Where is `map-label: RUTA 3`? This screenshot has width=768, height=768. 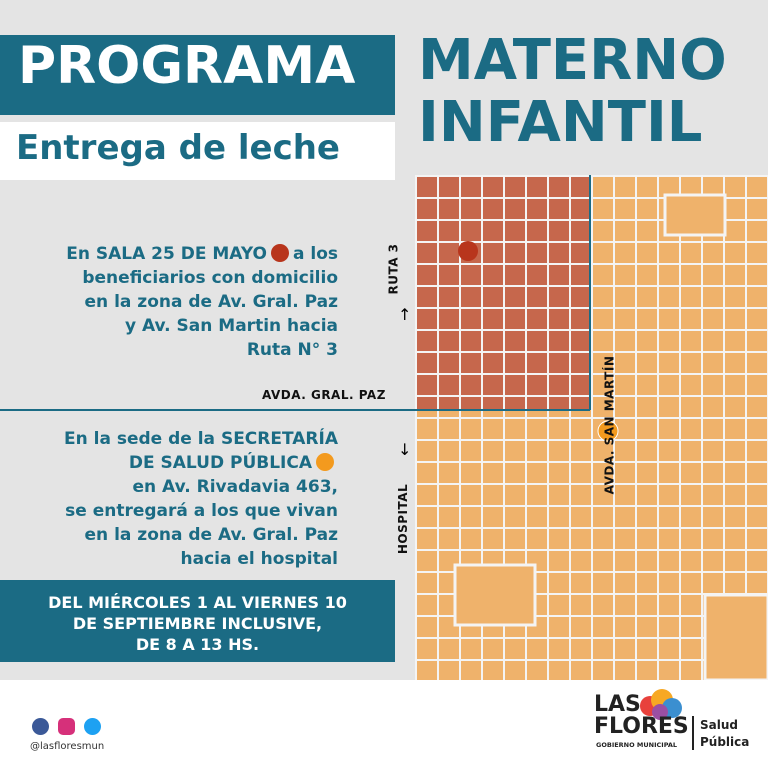 map-label: RUTA 3 is located at coordinates (393, 269).